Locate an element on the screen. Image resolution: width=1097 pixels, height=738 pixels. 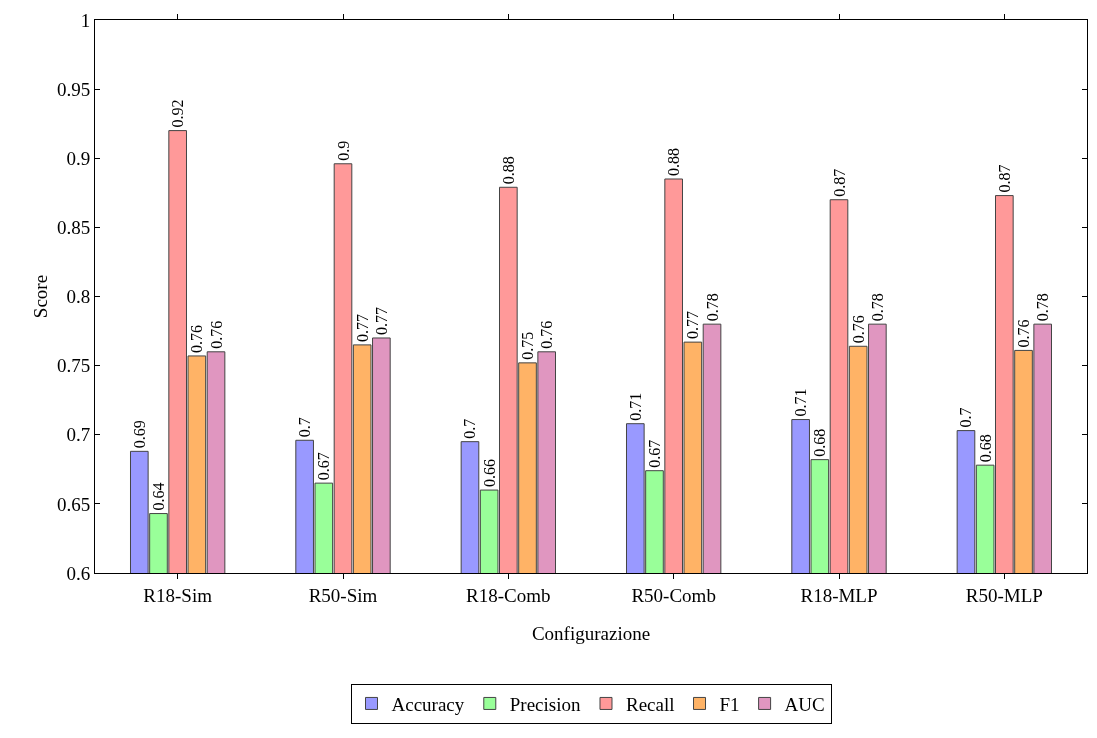
legend-label: Precision is located at coordinates (545, 704).